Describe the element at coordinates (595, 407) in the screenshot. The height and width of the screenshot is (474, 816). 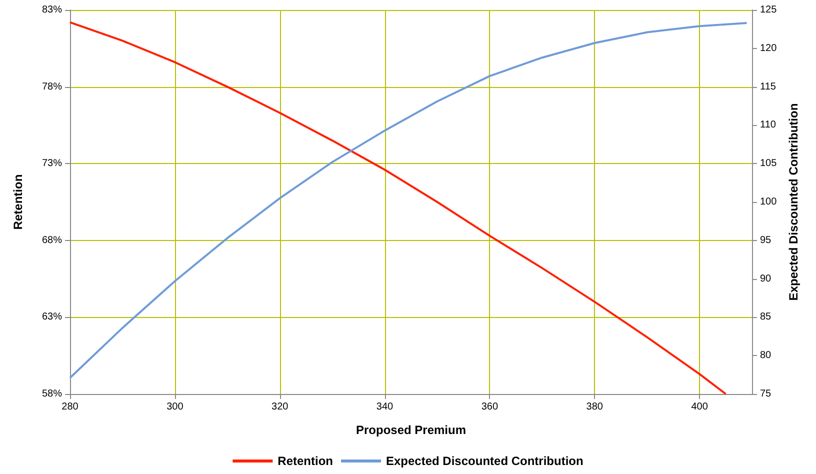
I see `x-tick-label: 380` at that location.